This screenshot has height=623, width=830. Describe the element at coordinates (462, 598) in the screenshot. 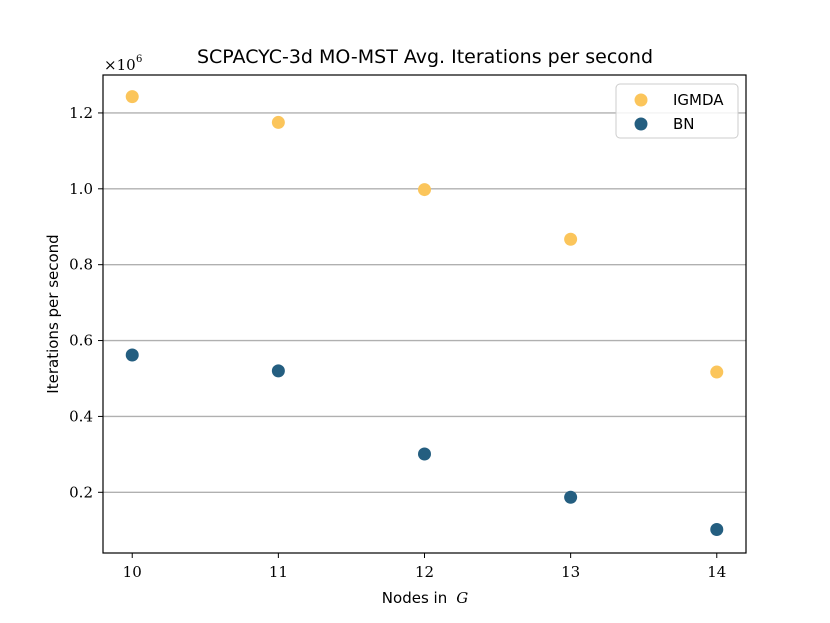

I see `x-axis-label-variable: G` at that location.